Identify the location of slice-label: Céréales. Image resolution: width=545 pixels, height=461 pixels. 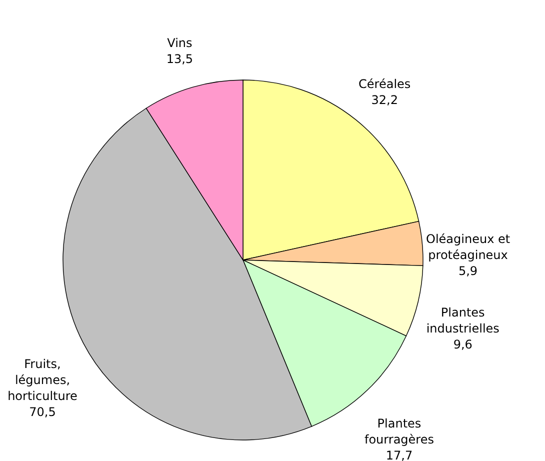
(384, 83).